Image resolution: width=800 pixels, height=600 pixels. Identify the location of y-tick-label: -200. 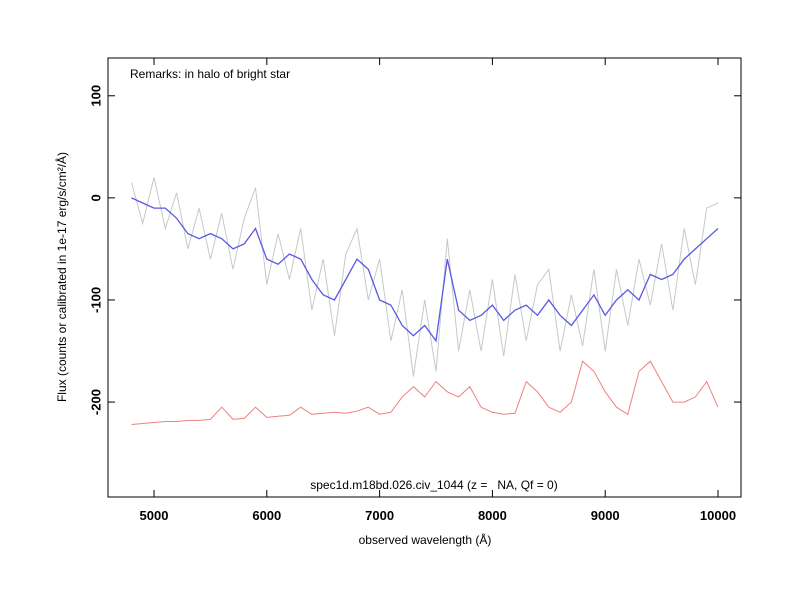
(95, 402).